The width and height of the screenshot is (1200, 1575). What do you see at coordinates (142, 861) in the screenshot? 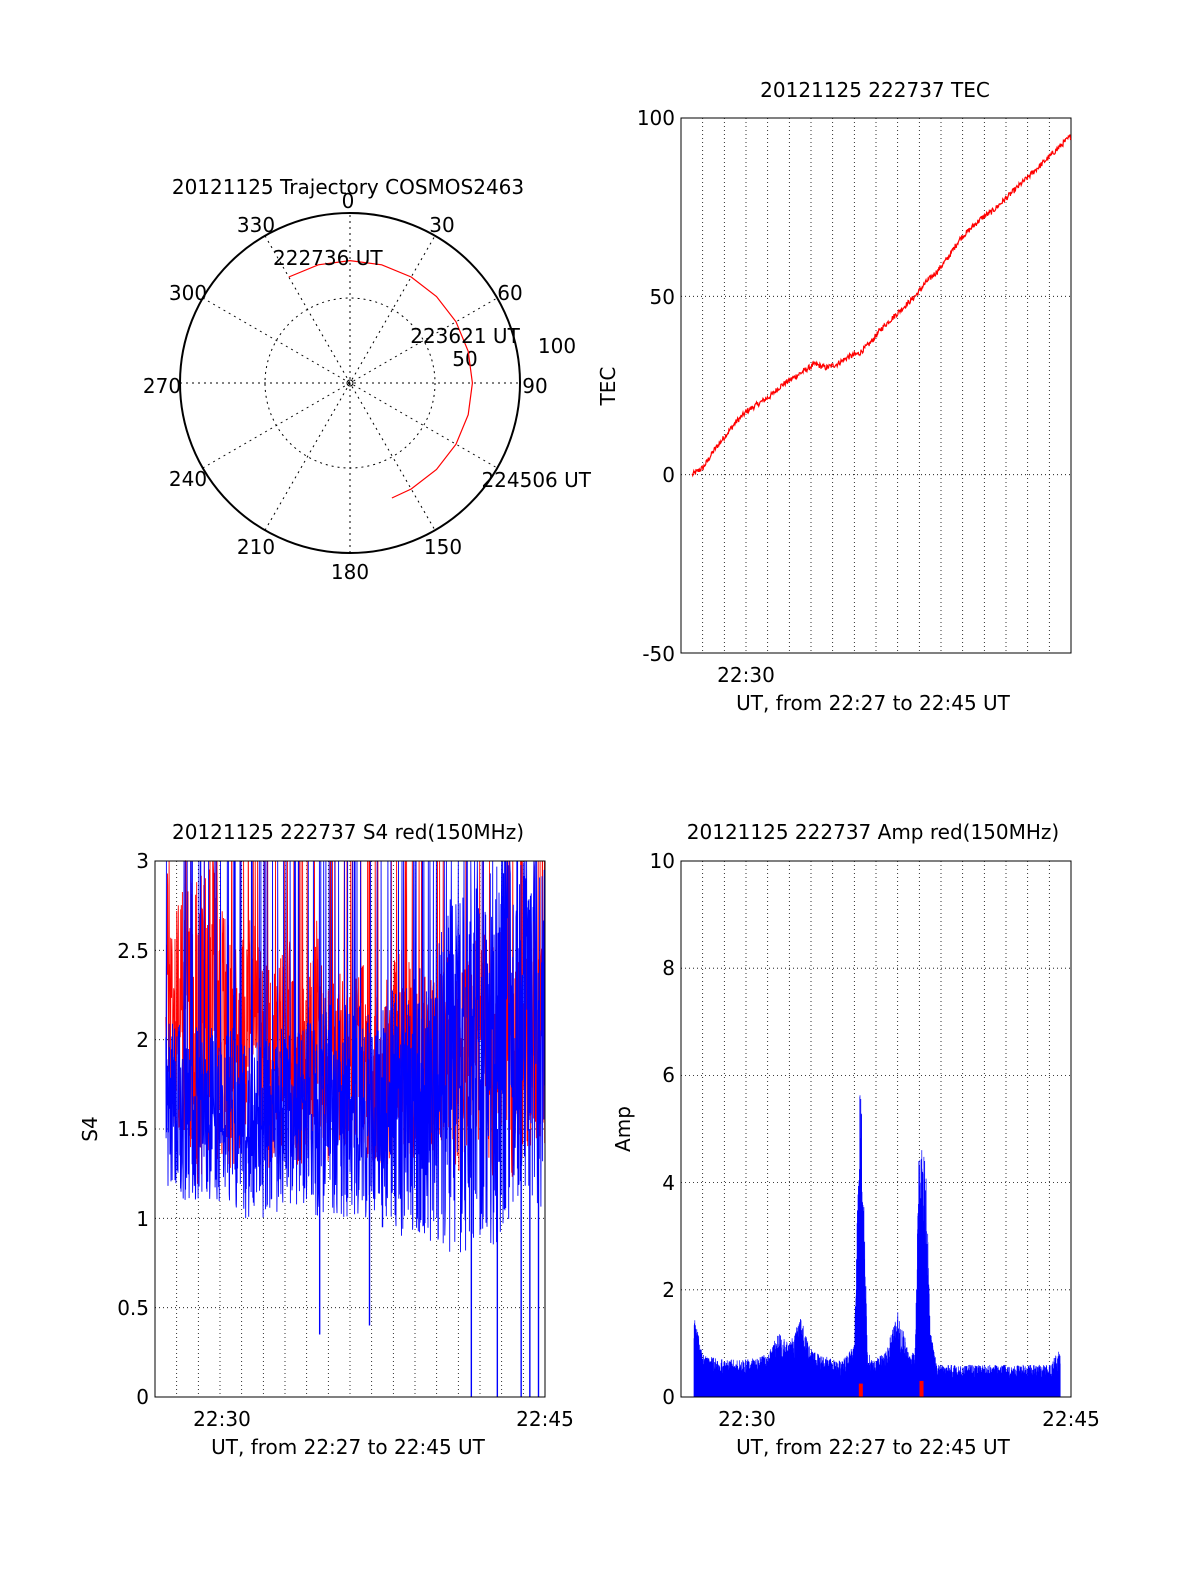
I see `s4-ytick-3: 3` at bounding box center [142, 861].